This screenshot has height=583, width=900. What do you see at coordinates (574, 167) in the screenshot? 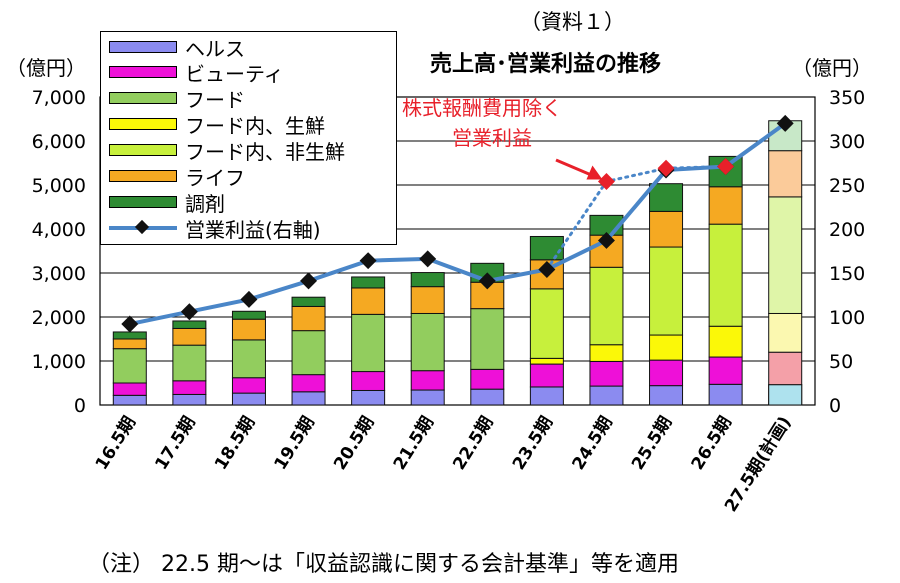
I see `annotation-arrow-shaft` at bounding box center [574, 167].